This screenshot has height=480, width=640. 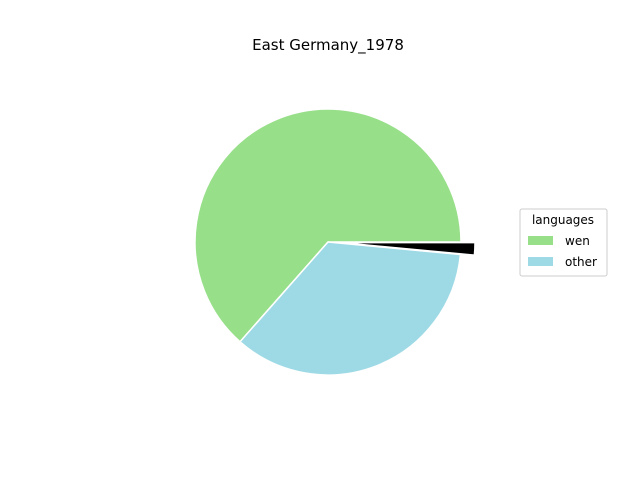 What do you see at coordinates (581, 262) in the screenshot?
I see `legend-label-other: other` at bounding box center [581, 262].